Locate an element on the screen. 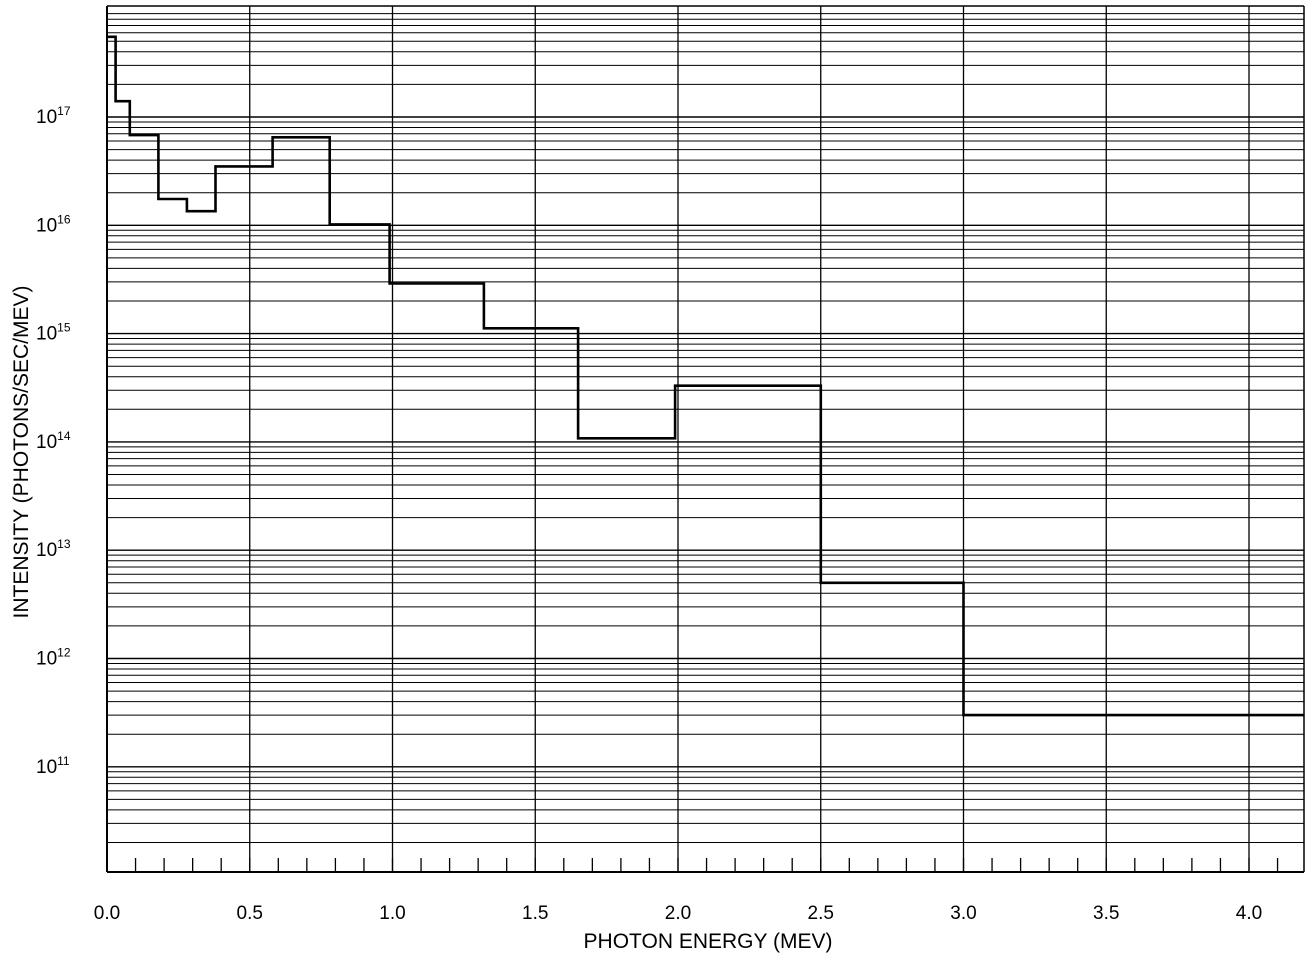 The height and width of the screenshot is (959, 1306). x-tick-labels: 0.0 0.5 1.0 1.5 2.0 2.5 3.0 3.5 4.0 is located at coordinates (678, 913).